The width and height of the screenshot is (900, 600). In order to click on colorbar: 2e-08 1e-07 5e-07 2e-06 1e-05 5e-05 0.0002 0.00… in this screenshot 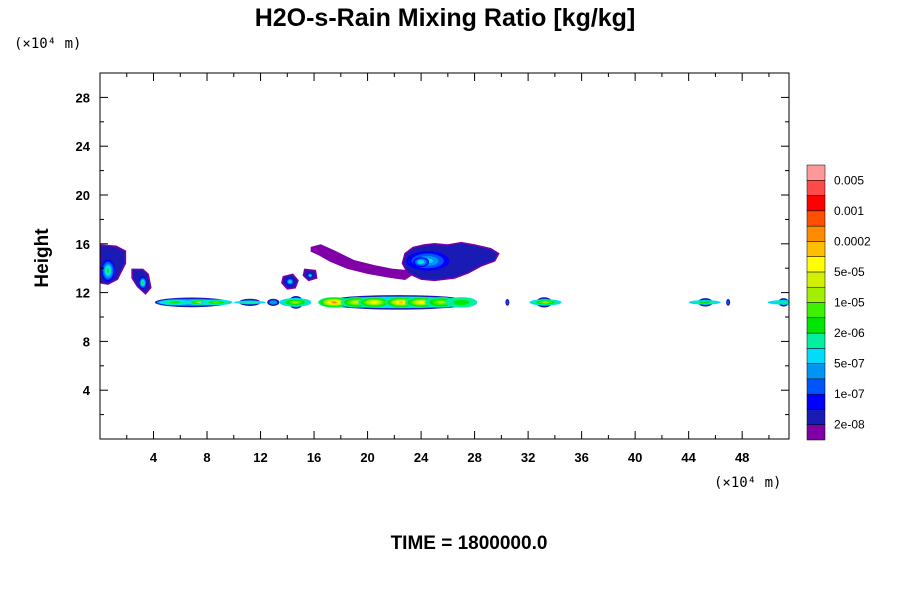, I will do `click(838, 302)`.